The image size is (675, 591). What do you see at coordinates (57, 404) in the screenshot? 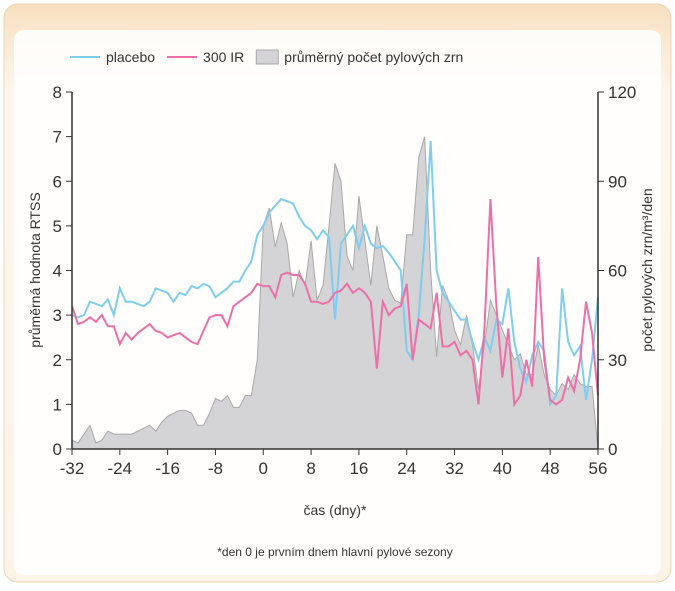
I see `y-tick-label: 1` at bounding box center [57, 404].